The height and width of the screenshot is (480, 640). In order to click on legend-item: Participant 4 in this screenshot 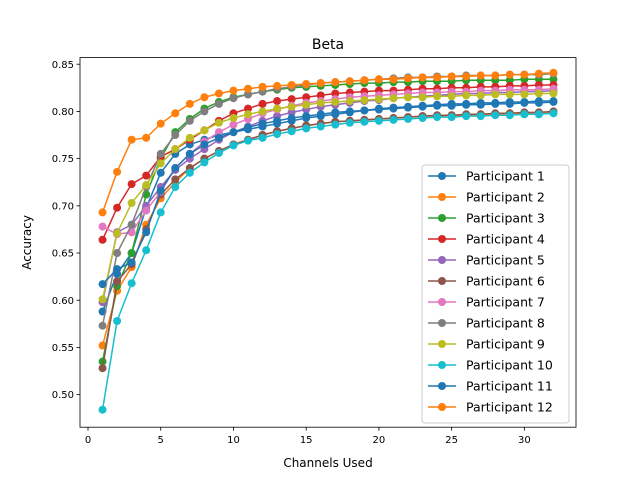, I will do `click(486, 239)`.